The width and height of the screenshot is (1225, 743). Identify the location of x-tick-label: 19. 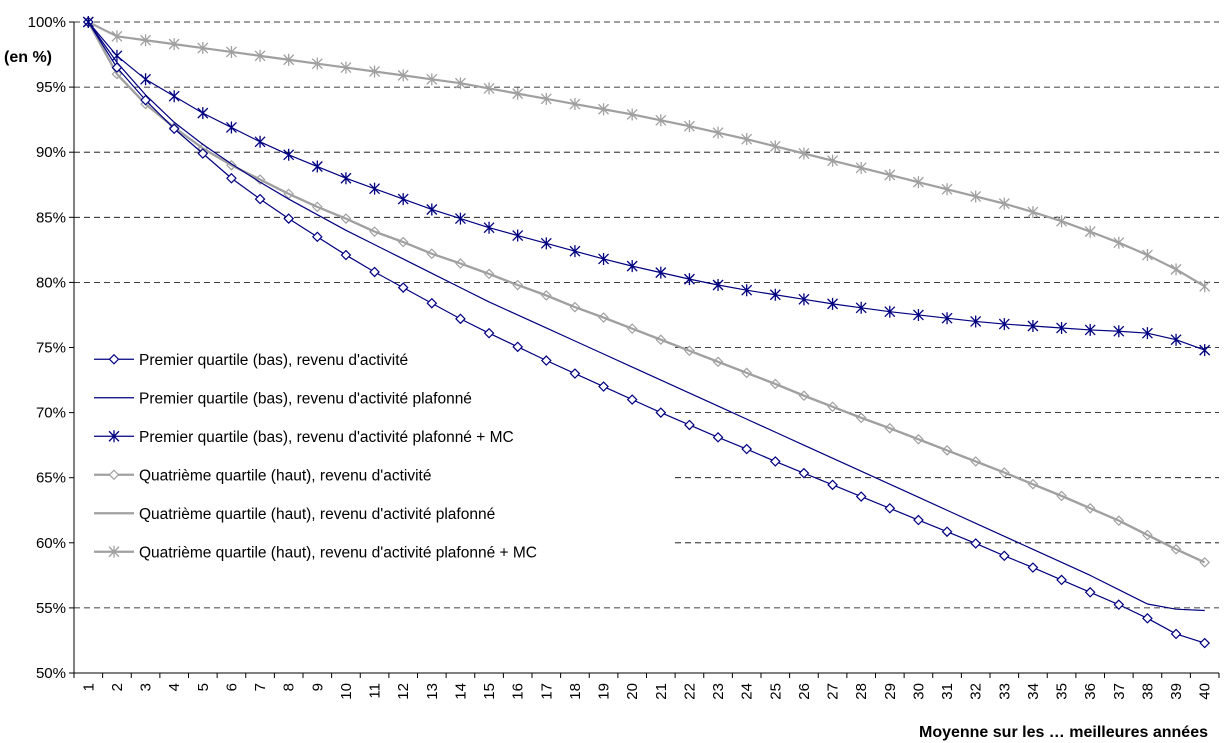
(604, 691).